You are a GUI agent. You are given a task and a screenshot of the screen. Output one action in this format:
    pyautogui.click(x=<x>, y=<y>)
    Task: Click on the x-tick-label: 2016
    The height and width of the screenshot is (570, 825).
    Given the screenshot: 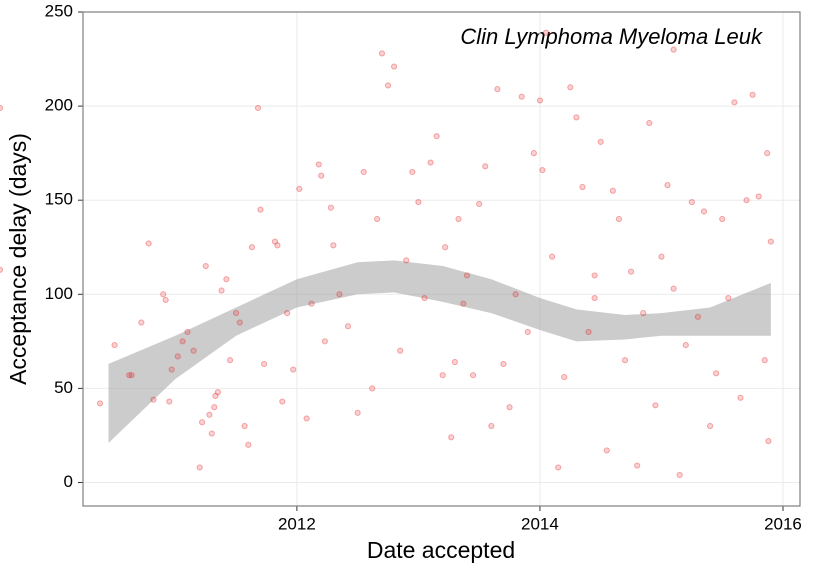 What is the action you would take?
    pyautogui.click(x=783, y=523)
    